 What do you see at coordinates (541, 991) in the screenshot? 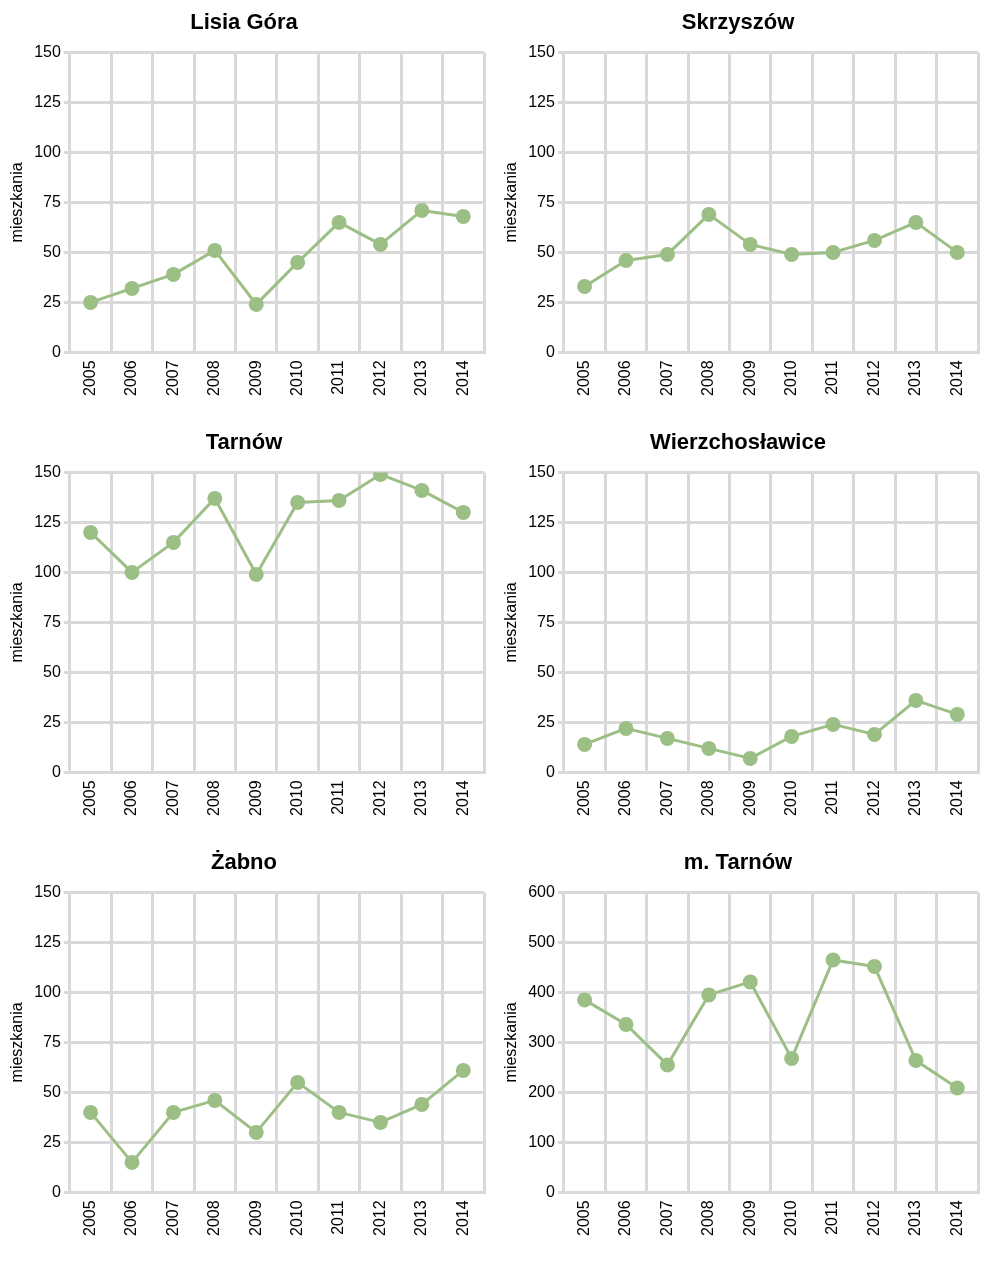
I see `y-tick-label: 400` at bounding box center [541, 991].